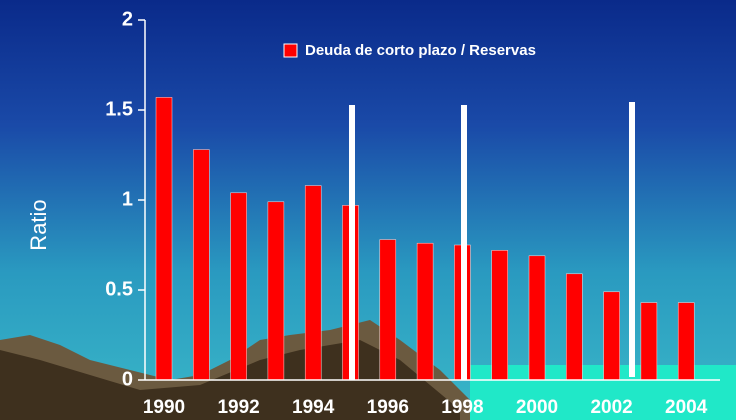  What do you see at coordinates (388, 407) in the screenshot?
I see `x-tick-label: 1996` at bounding box center [388, 407].